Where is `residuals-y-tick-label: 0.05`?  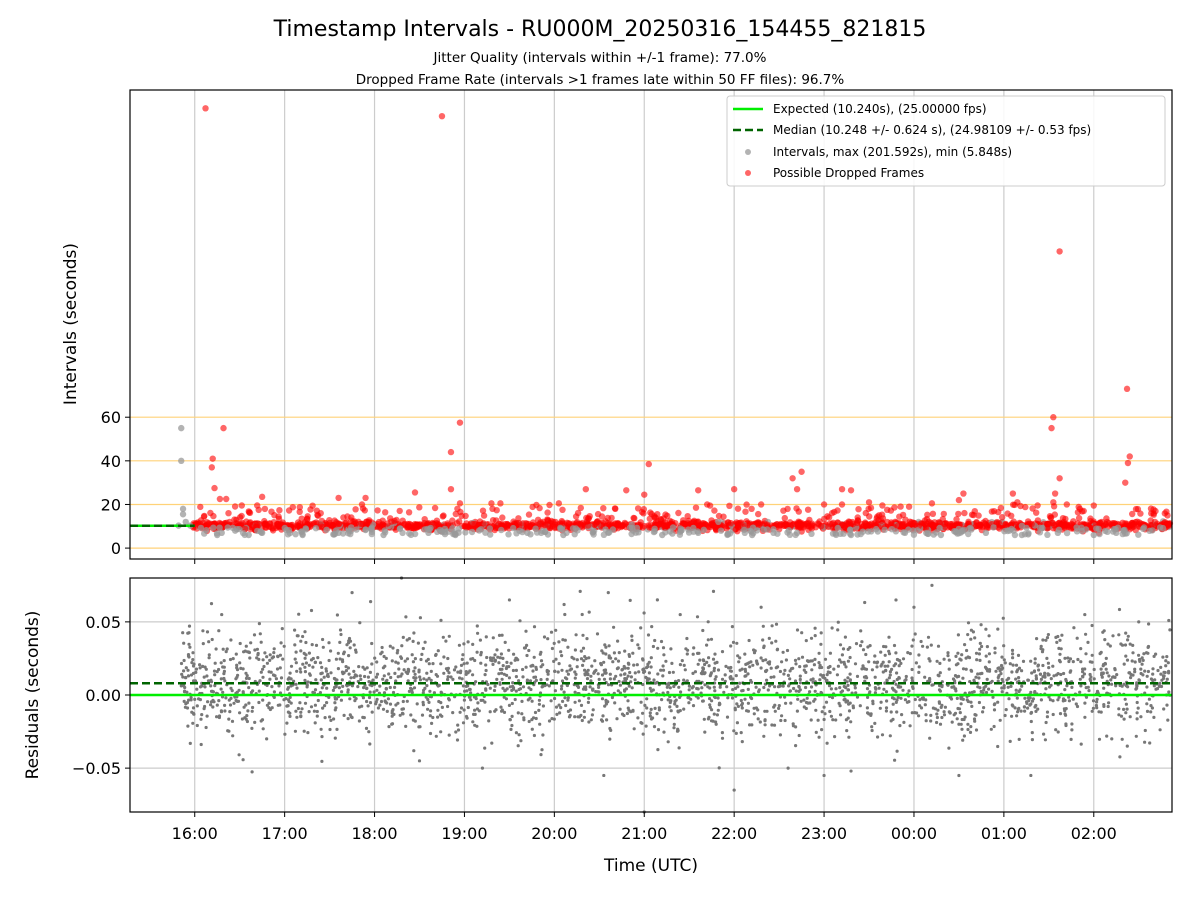 residuals-y-tick-label: 0.05 is located at coordinates (103, 622).